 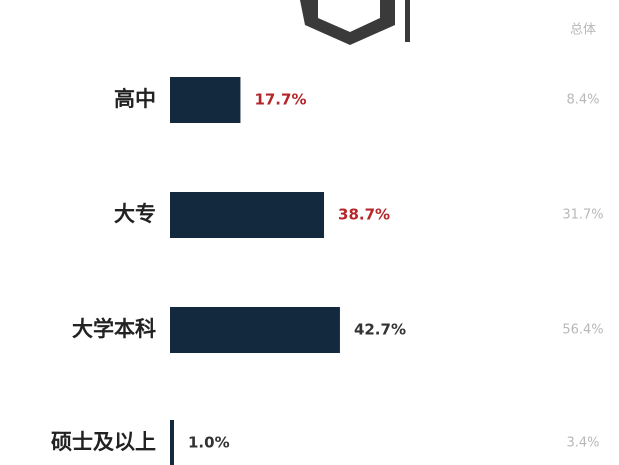 I want to click on overall-value: 56.4%, so click(x=582, y=330).